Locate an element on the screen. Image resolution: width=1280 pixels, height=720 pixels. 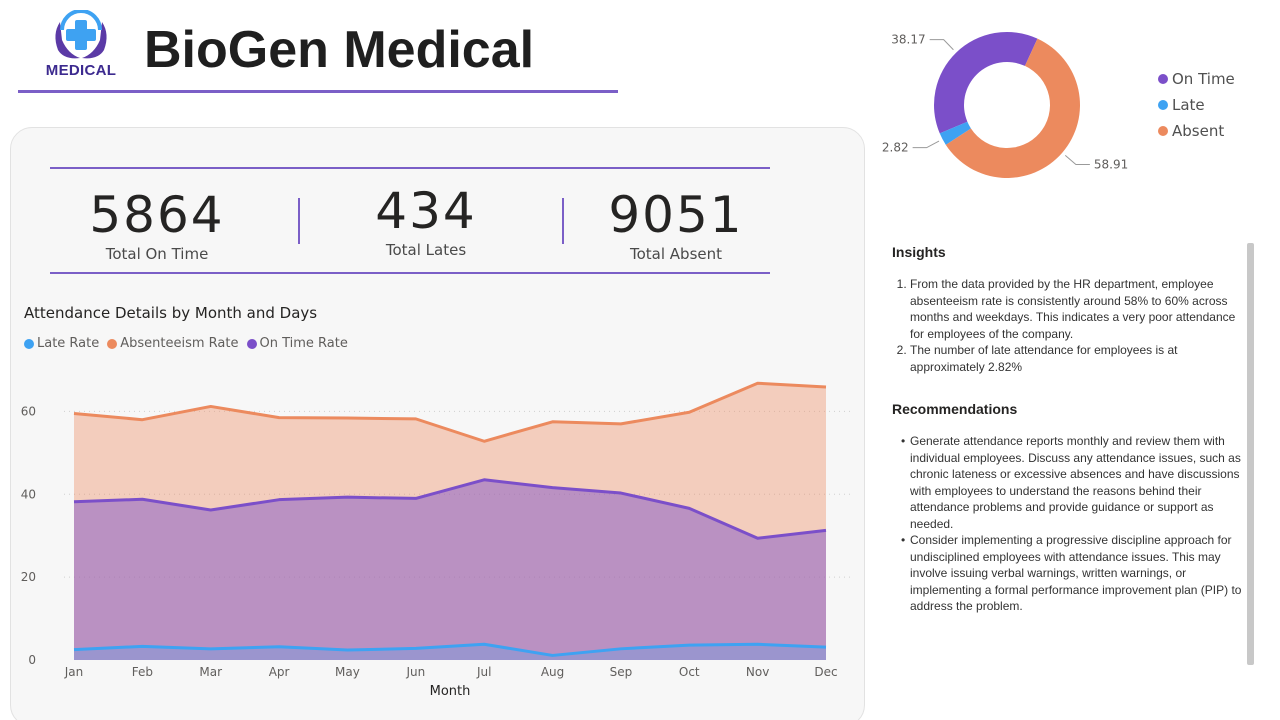
legend-item-late: Late is located at coordinates (1196, 105).